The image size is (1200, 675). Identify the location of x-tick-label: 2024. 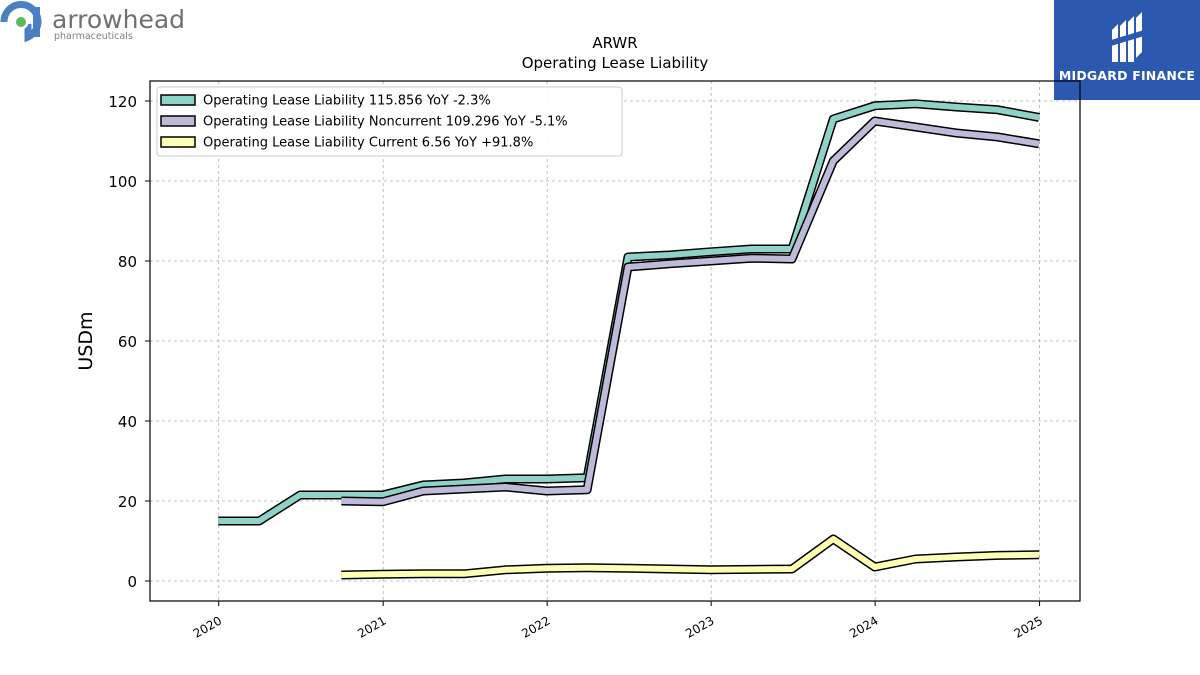
(863, 626).